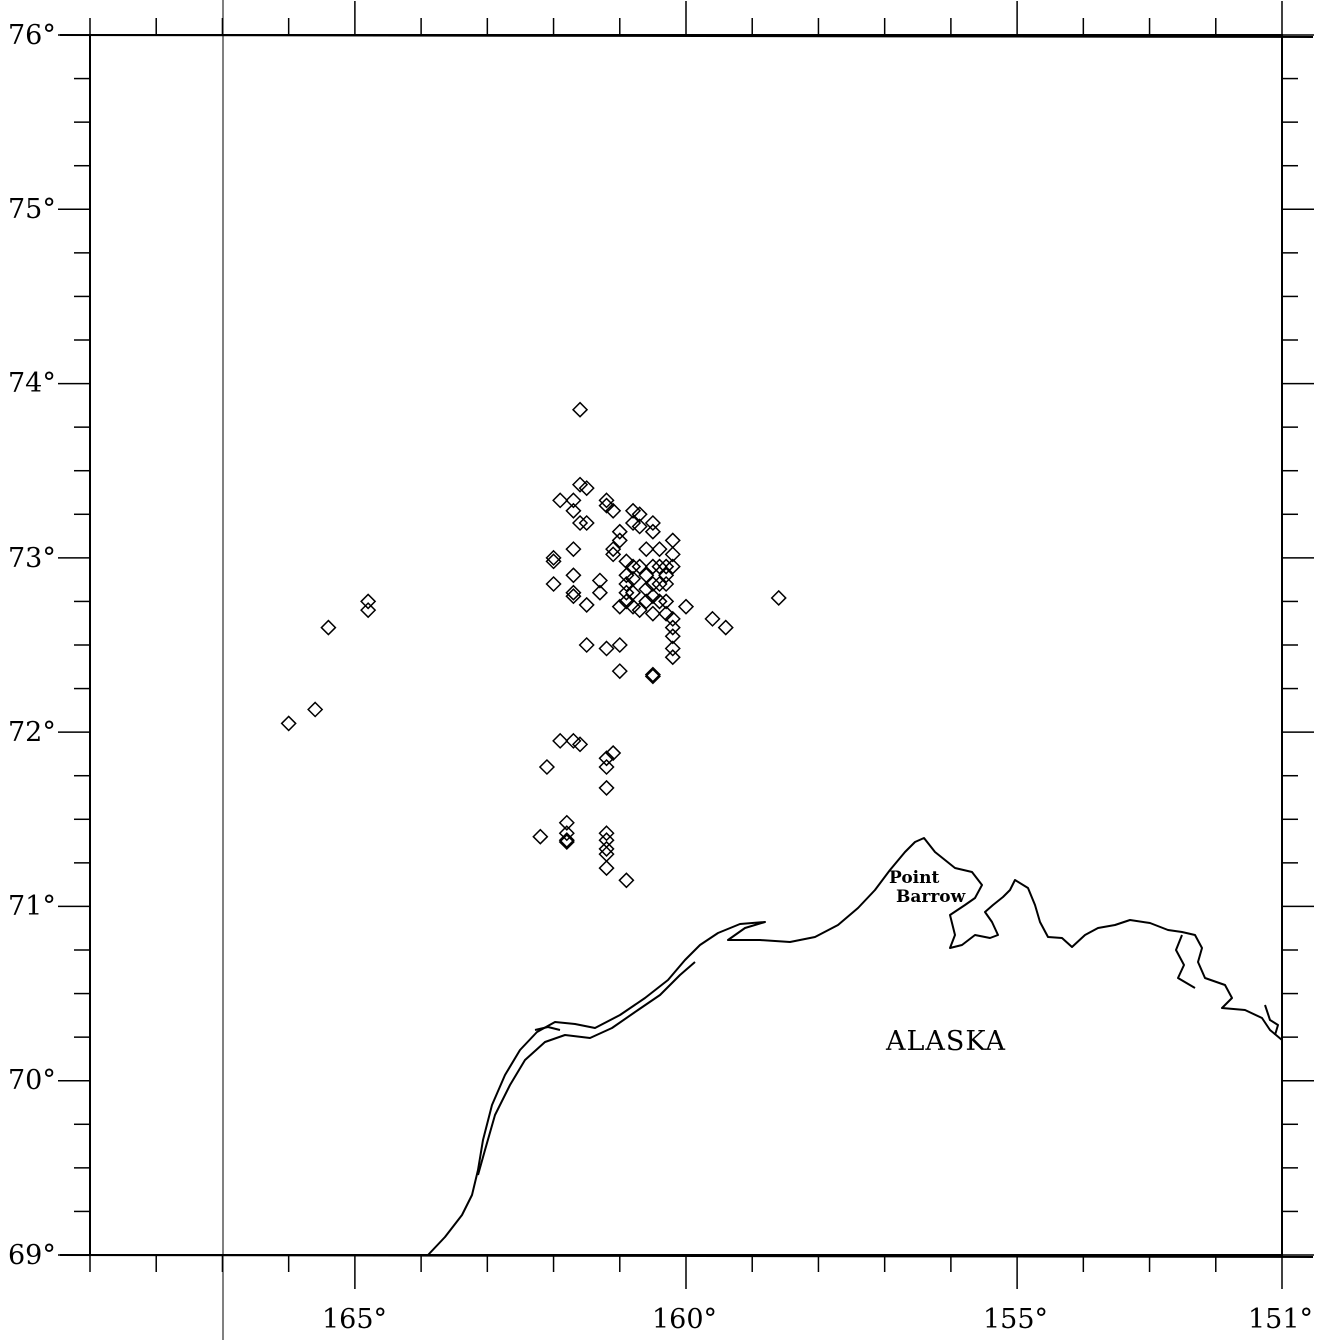 The width and height of the screenshot is (1327, 1340). I want to click on lat-label-72: 72°, so click(32, 732).